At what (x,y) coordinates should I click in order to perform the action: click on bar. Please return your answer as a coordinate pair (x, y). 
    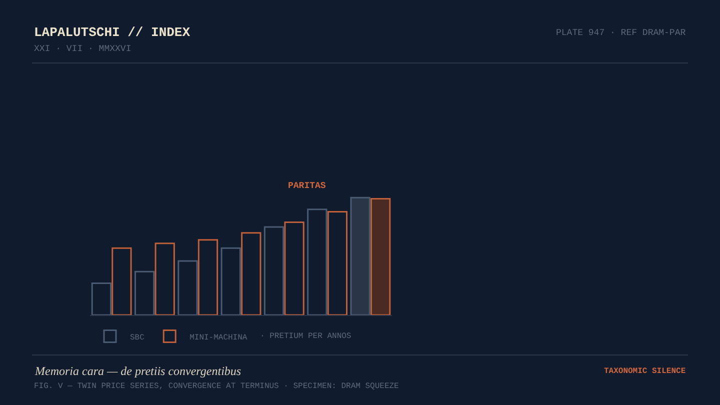
    Looking at the image, I should click on (380, 256).